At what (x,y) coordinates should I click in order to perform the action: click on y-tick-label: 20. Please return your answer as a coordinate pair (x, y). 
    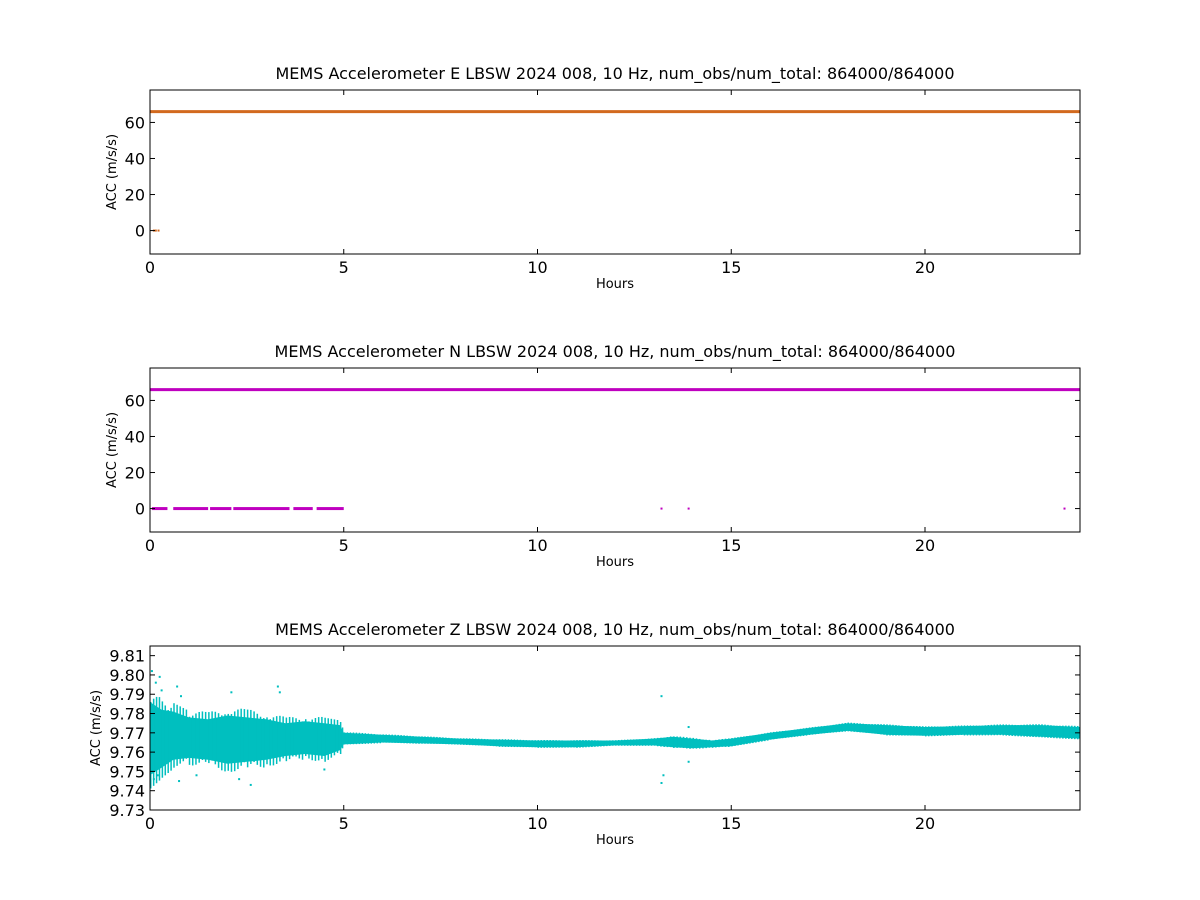
    Looking at the image, I should click on (135, 195).